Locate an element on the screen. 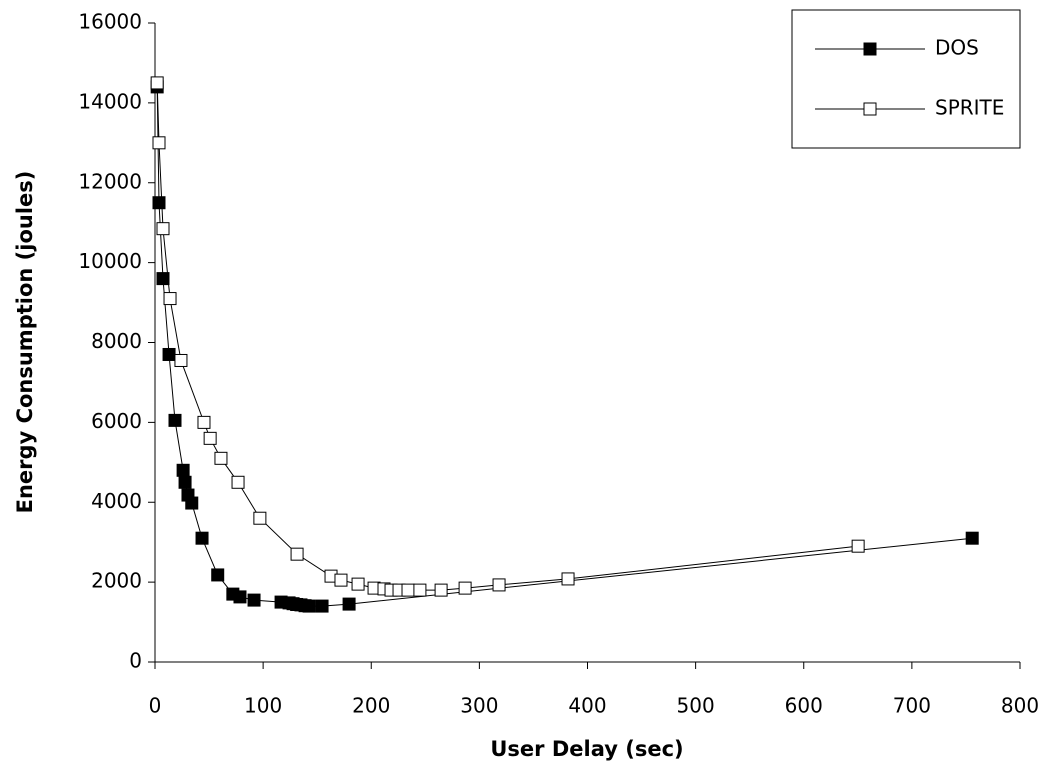  x-tick-label: 500 is located at coordinates (696, 706).